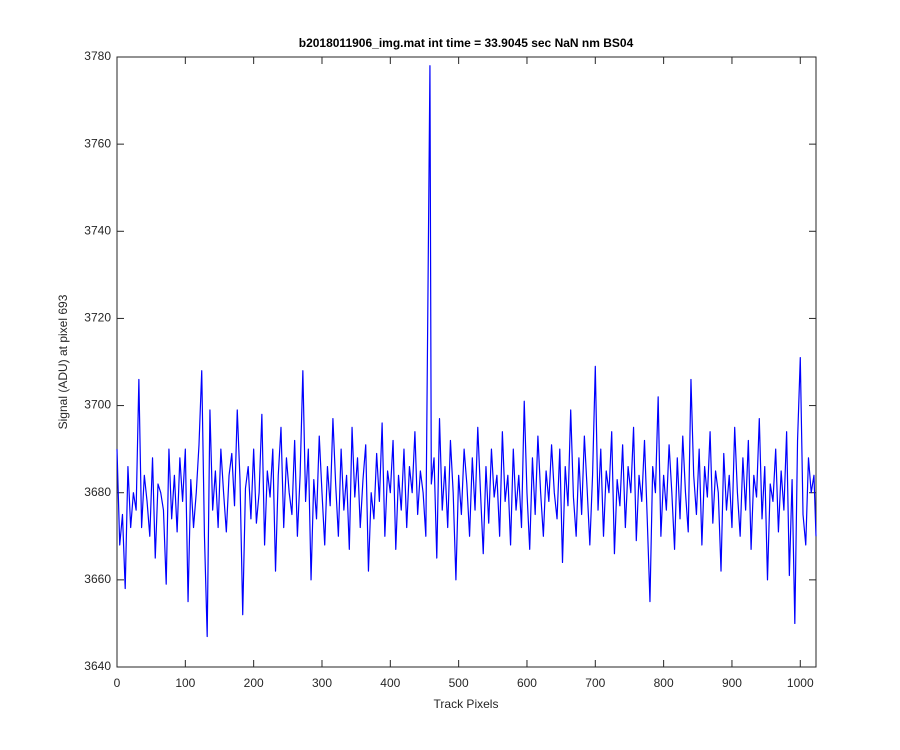  I want to click on x-tick-label: 800, so click(664, 683).